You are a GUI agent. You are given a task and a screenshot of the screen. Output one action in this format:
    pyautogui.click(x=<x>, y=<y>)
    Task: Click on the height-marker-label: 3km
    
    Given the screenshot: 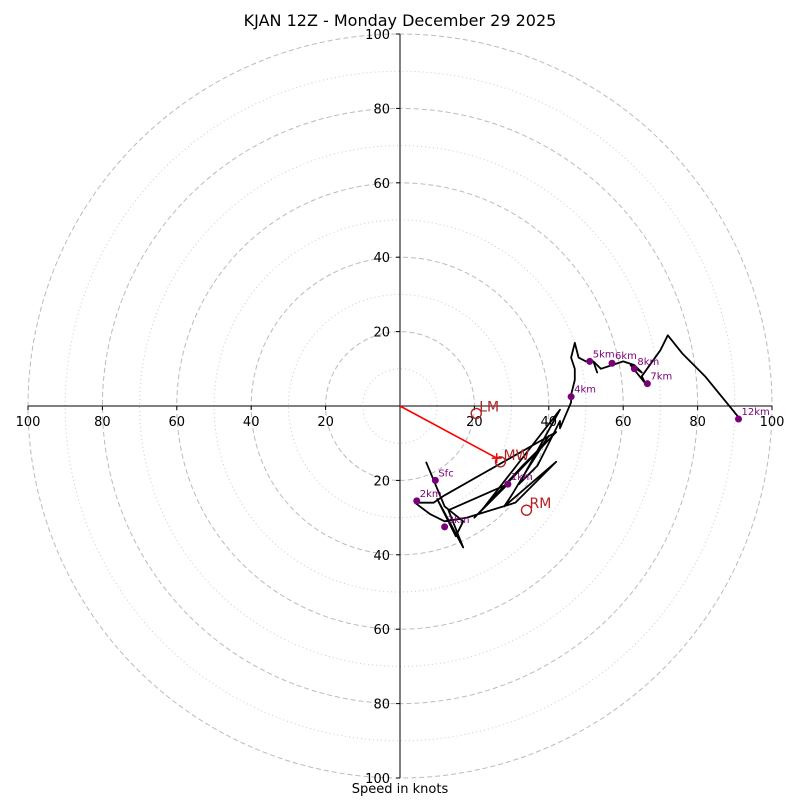 What is the action you would take?
    pyautogui.click(x=459, y=520)
    